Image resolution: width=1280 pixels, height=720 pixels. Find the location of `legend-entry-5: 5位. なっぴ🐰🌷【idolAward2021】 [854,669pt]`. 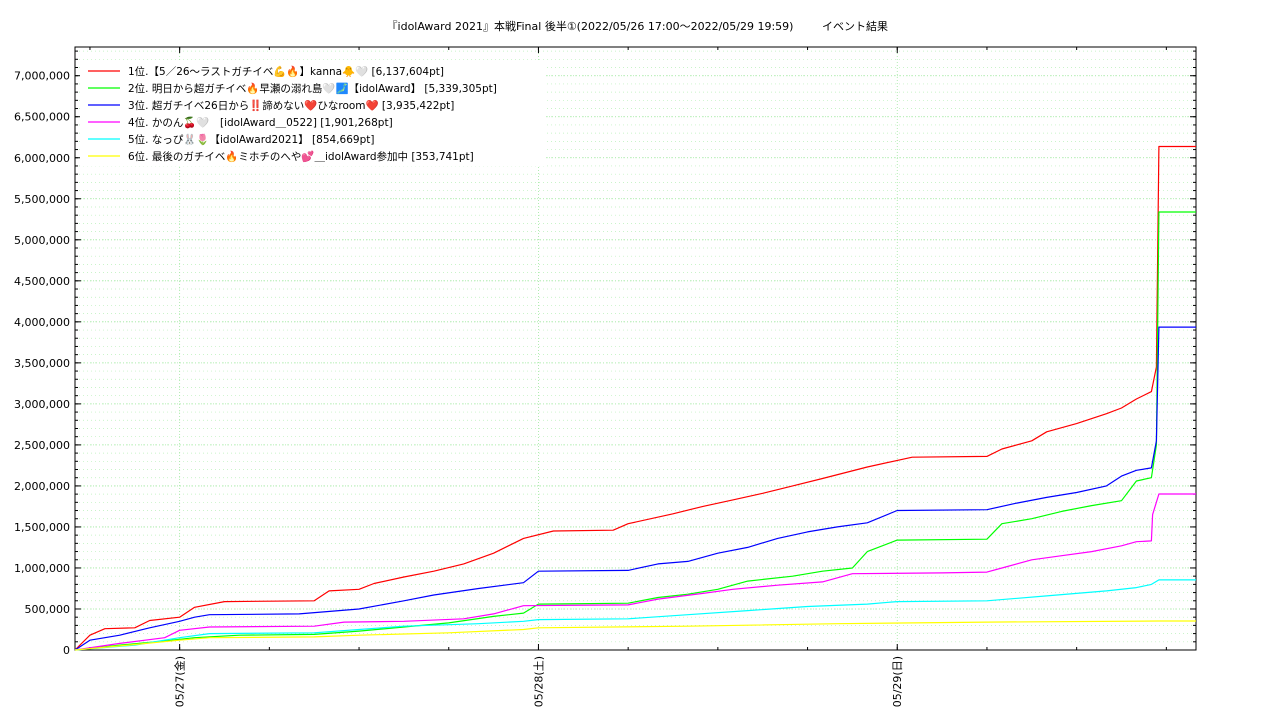

legend-entry-5: 5位. なっぴ🐰🌷【idolAward2021】 [854,669pt] is located at coordinates (251, 139).